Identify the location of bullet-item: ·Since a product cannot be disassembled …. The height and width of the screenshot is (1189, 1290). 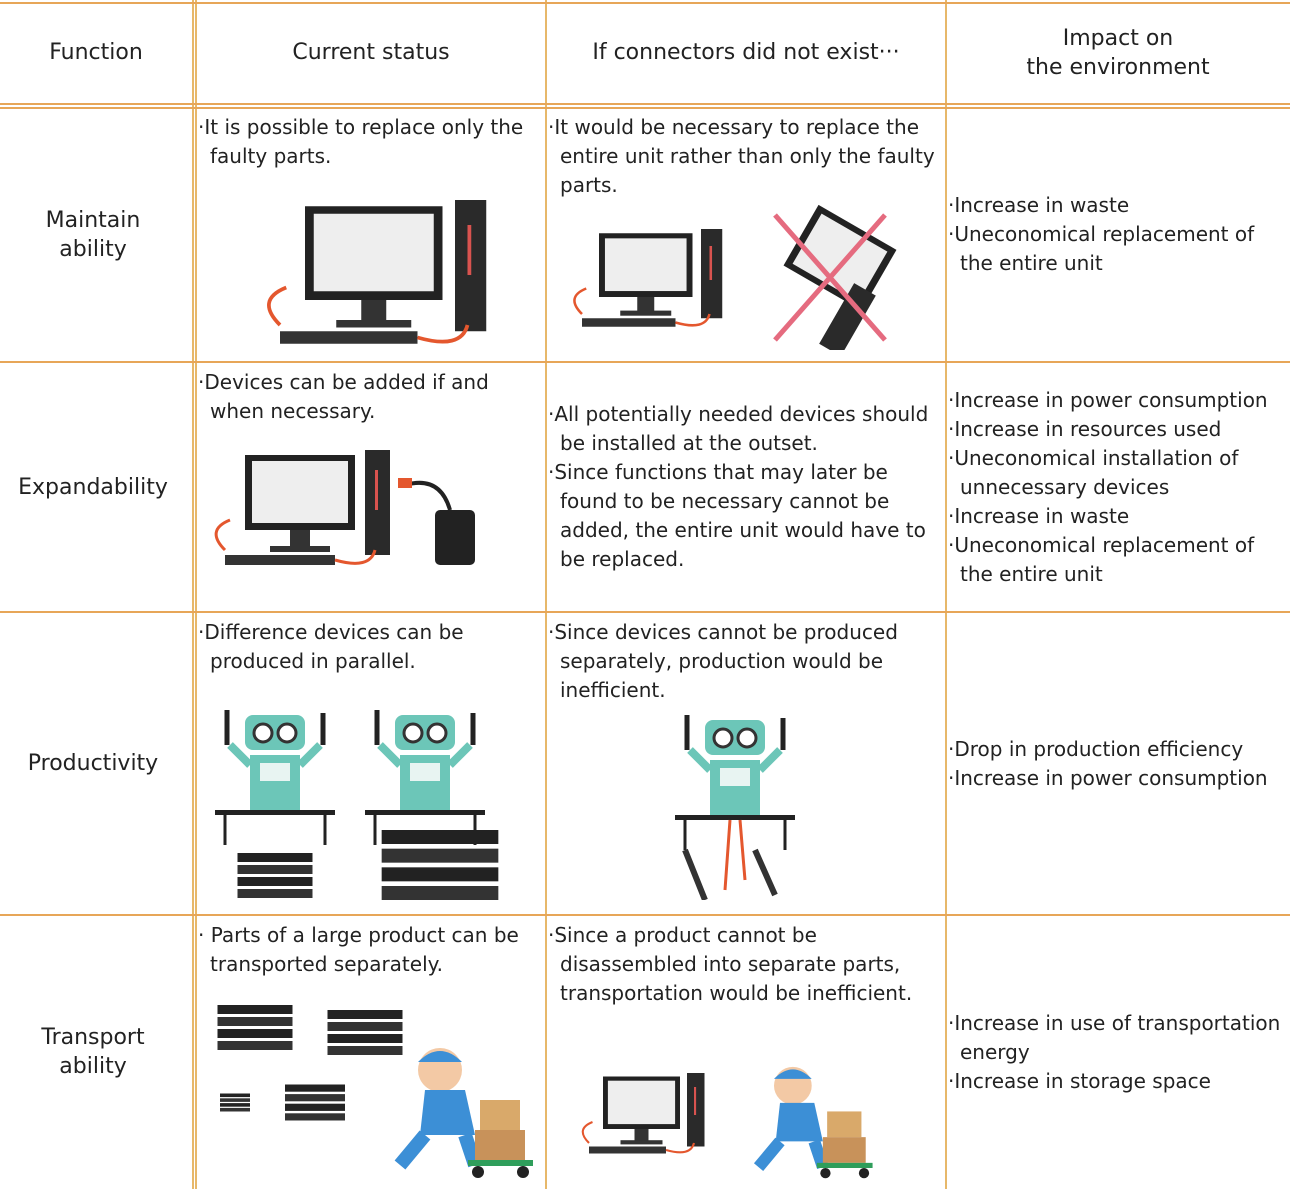
(730, 964).